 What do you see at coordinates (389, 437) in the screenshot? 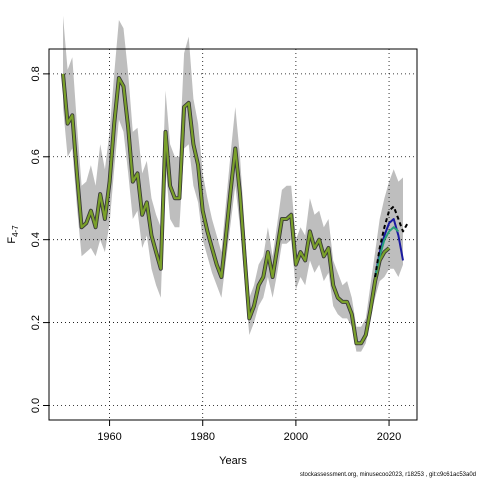
I see `x-tick-label: 2020` at bounding box center [389, 437].